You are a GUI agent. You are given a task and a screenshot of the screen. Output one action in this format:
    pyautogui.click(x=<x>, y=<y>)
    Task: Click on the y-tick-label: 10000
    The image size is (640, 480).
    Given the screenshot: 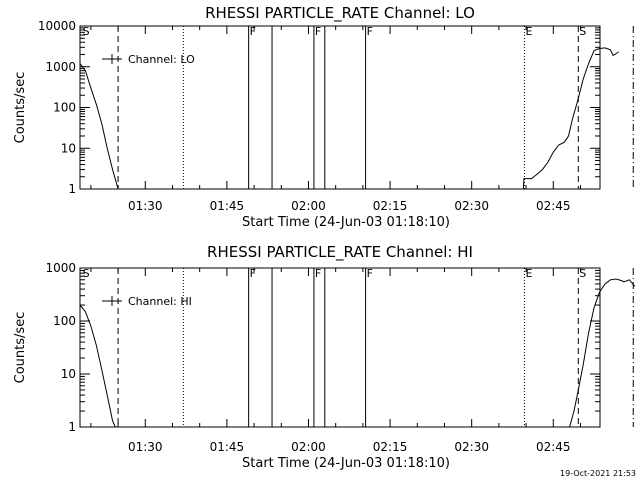 What is the action you would take?
    pyautogui.click(x=57, y=26)
    